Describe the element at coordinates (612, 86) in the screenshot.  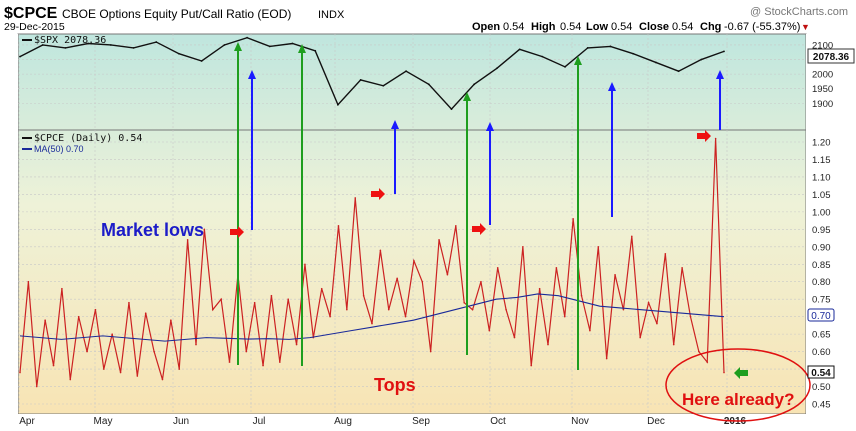
I see `low-marker-arrow-head` at that location.